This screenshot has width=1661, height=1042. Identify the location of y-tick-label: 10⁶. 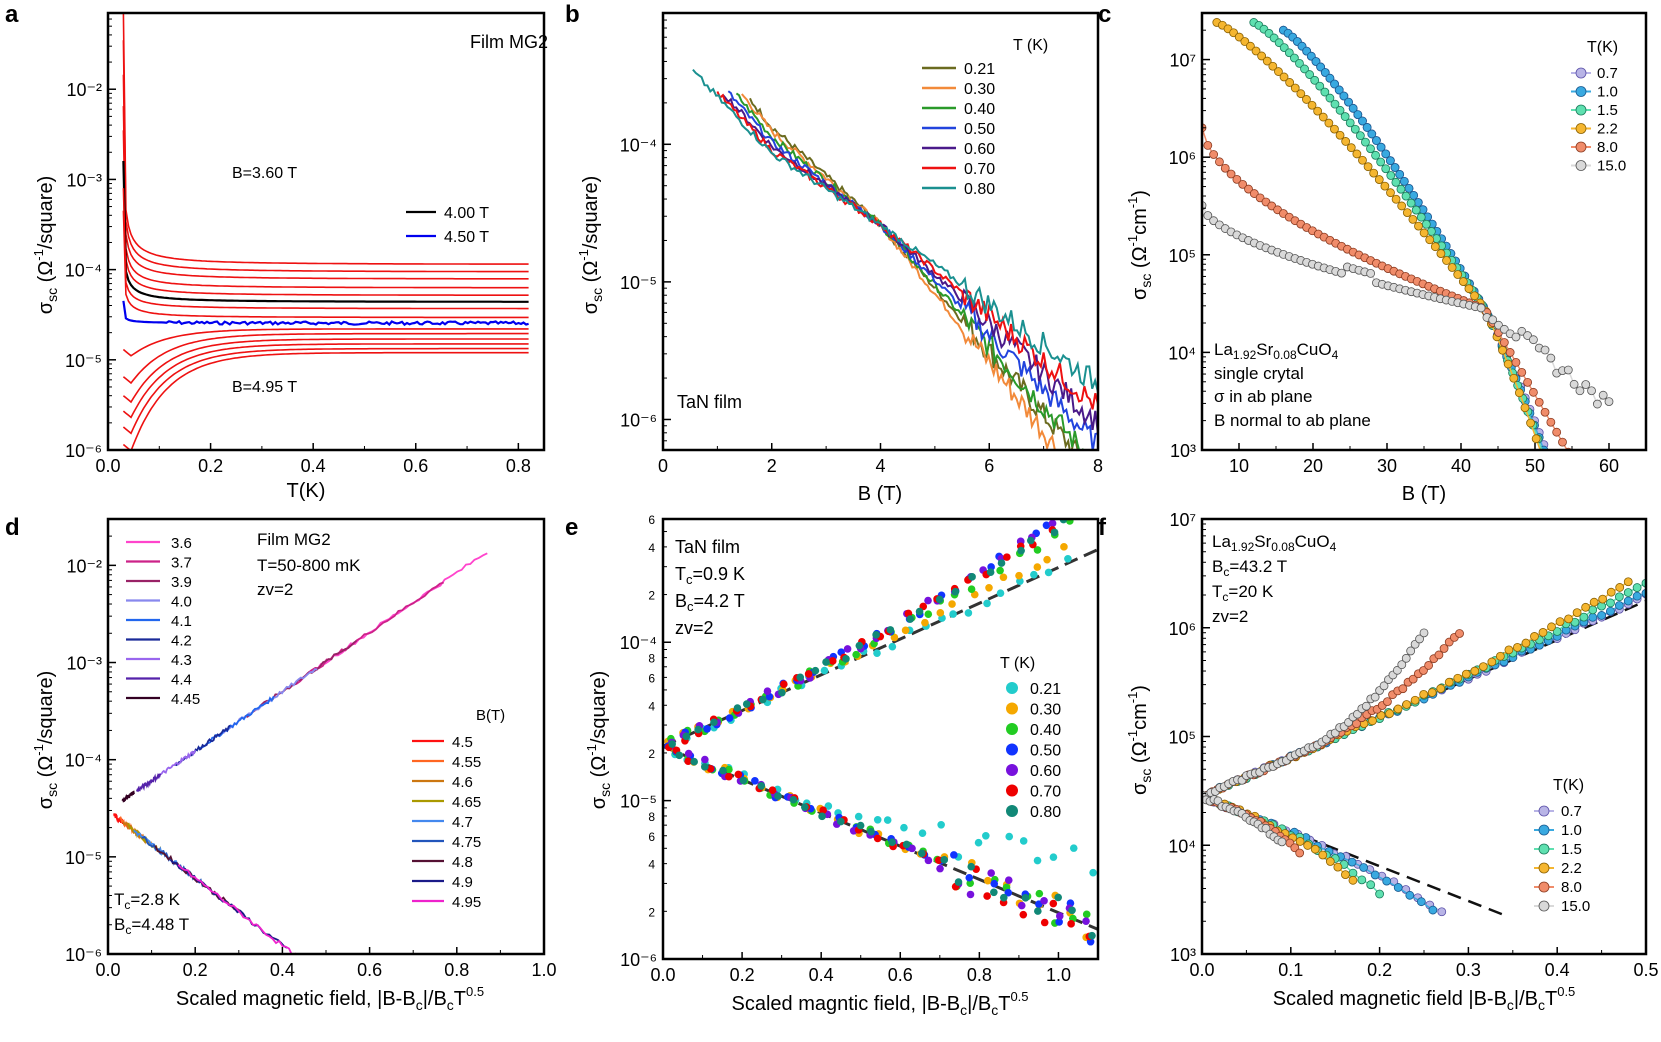
(1182, 158).